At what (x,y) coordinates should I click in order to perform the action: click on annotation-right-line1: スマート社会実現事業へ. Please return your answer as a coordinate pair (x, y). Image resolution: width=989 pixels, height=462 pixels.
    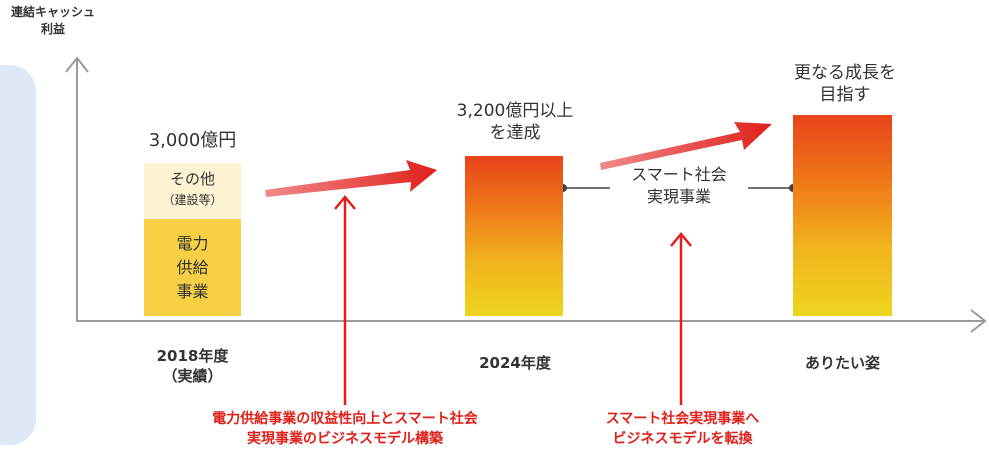
    Looking at the image, I should click on (682, 419).